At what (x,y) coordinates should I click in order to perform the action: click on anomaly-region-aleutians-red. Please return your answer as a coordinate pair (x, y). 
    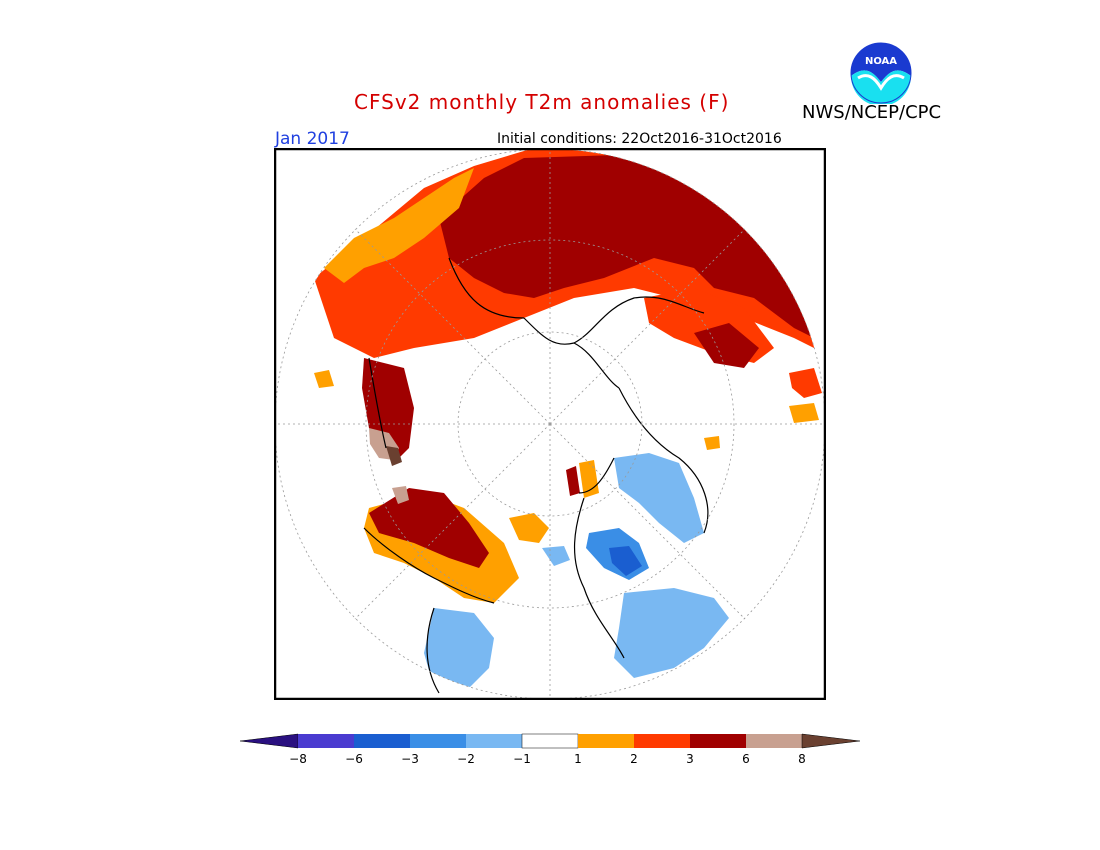
    Looking at the image, I should click on (805, 383).